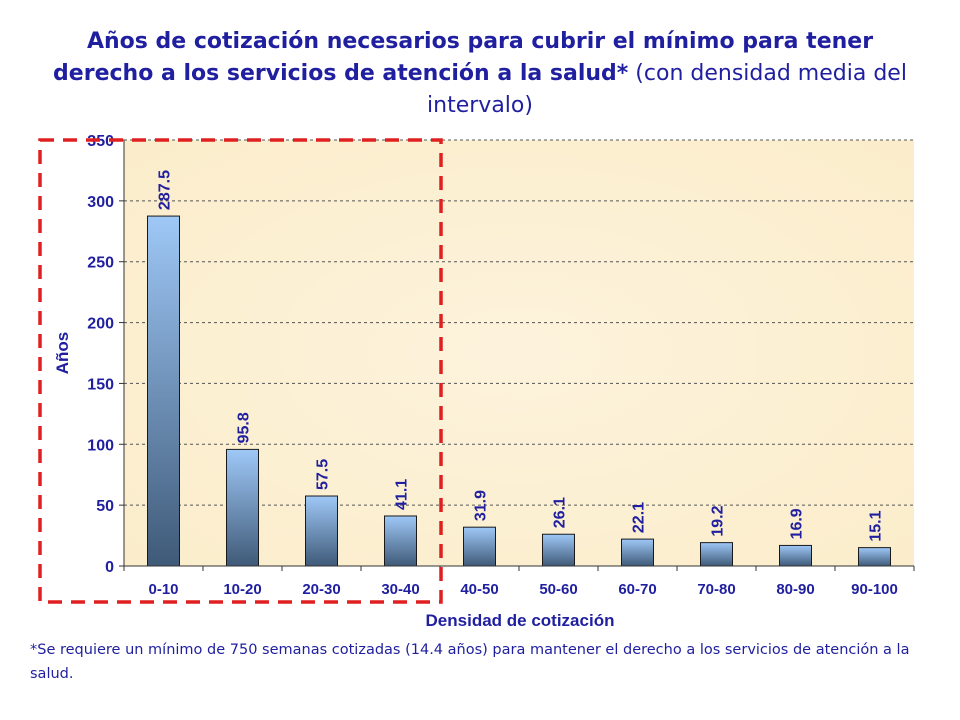 This screenshot has height=720, width=960. Describe the element at coordinates (100, 445) in the screenshot. I see `y-tick-label: 100` at that location.